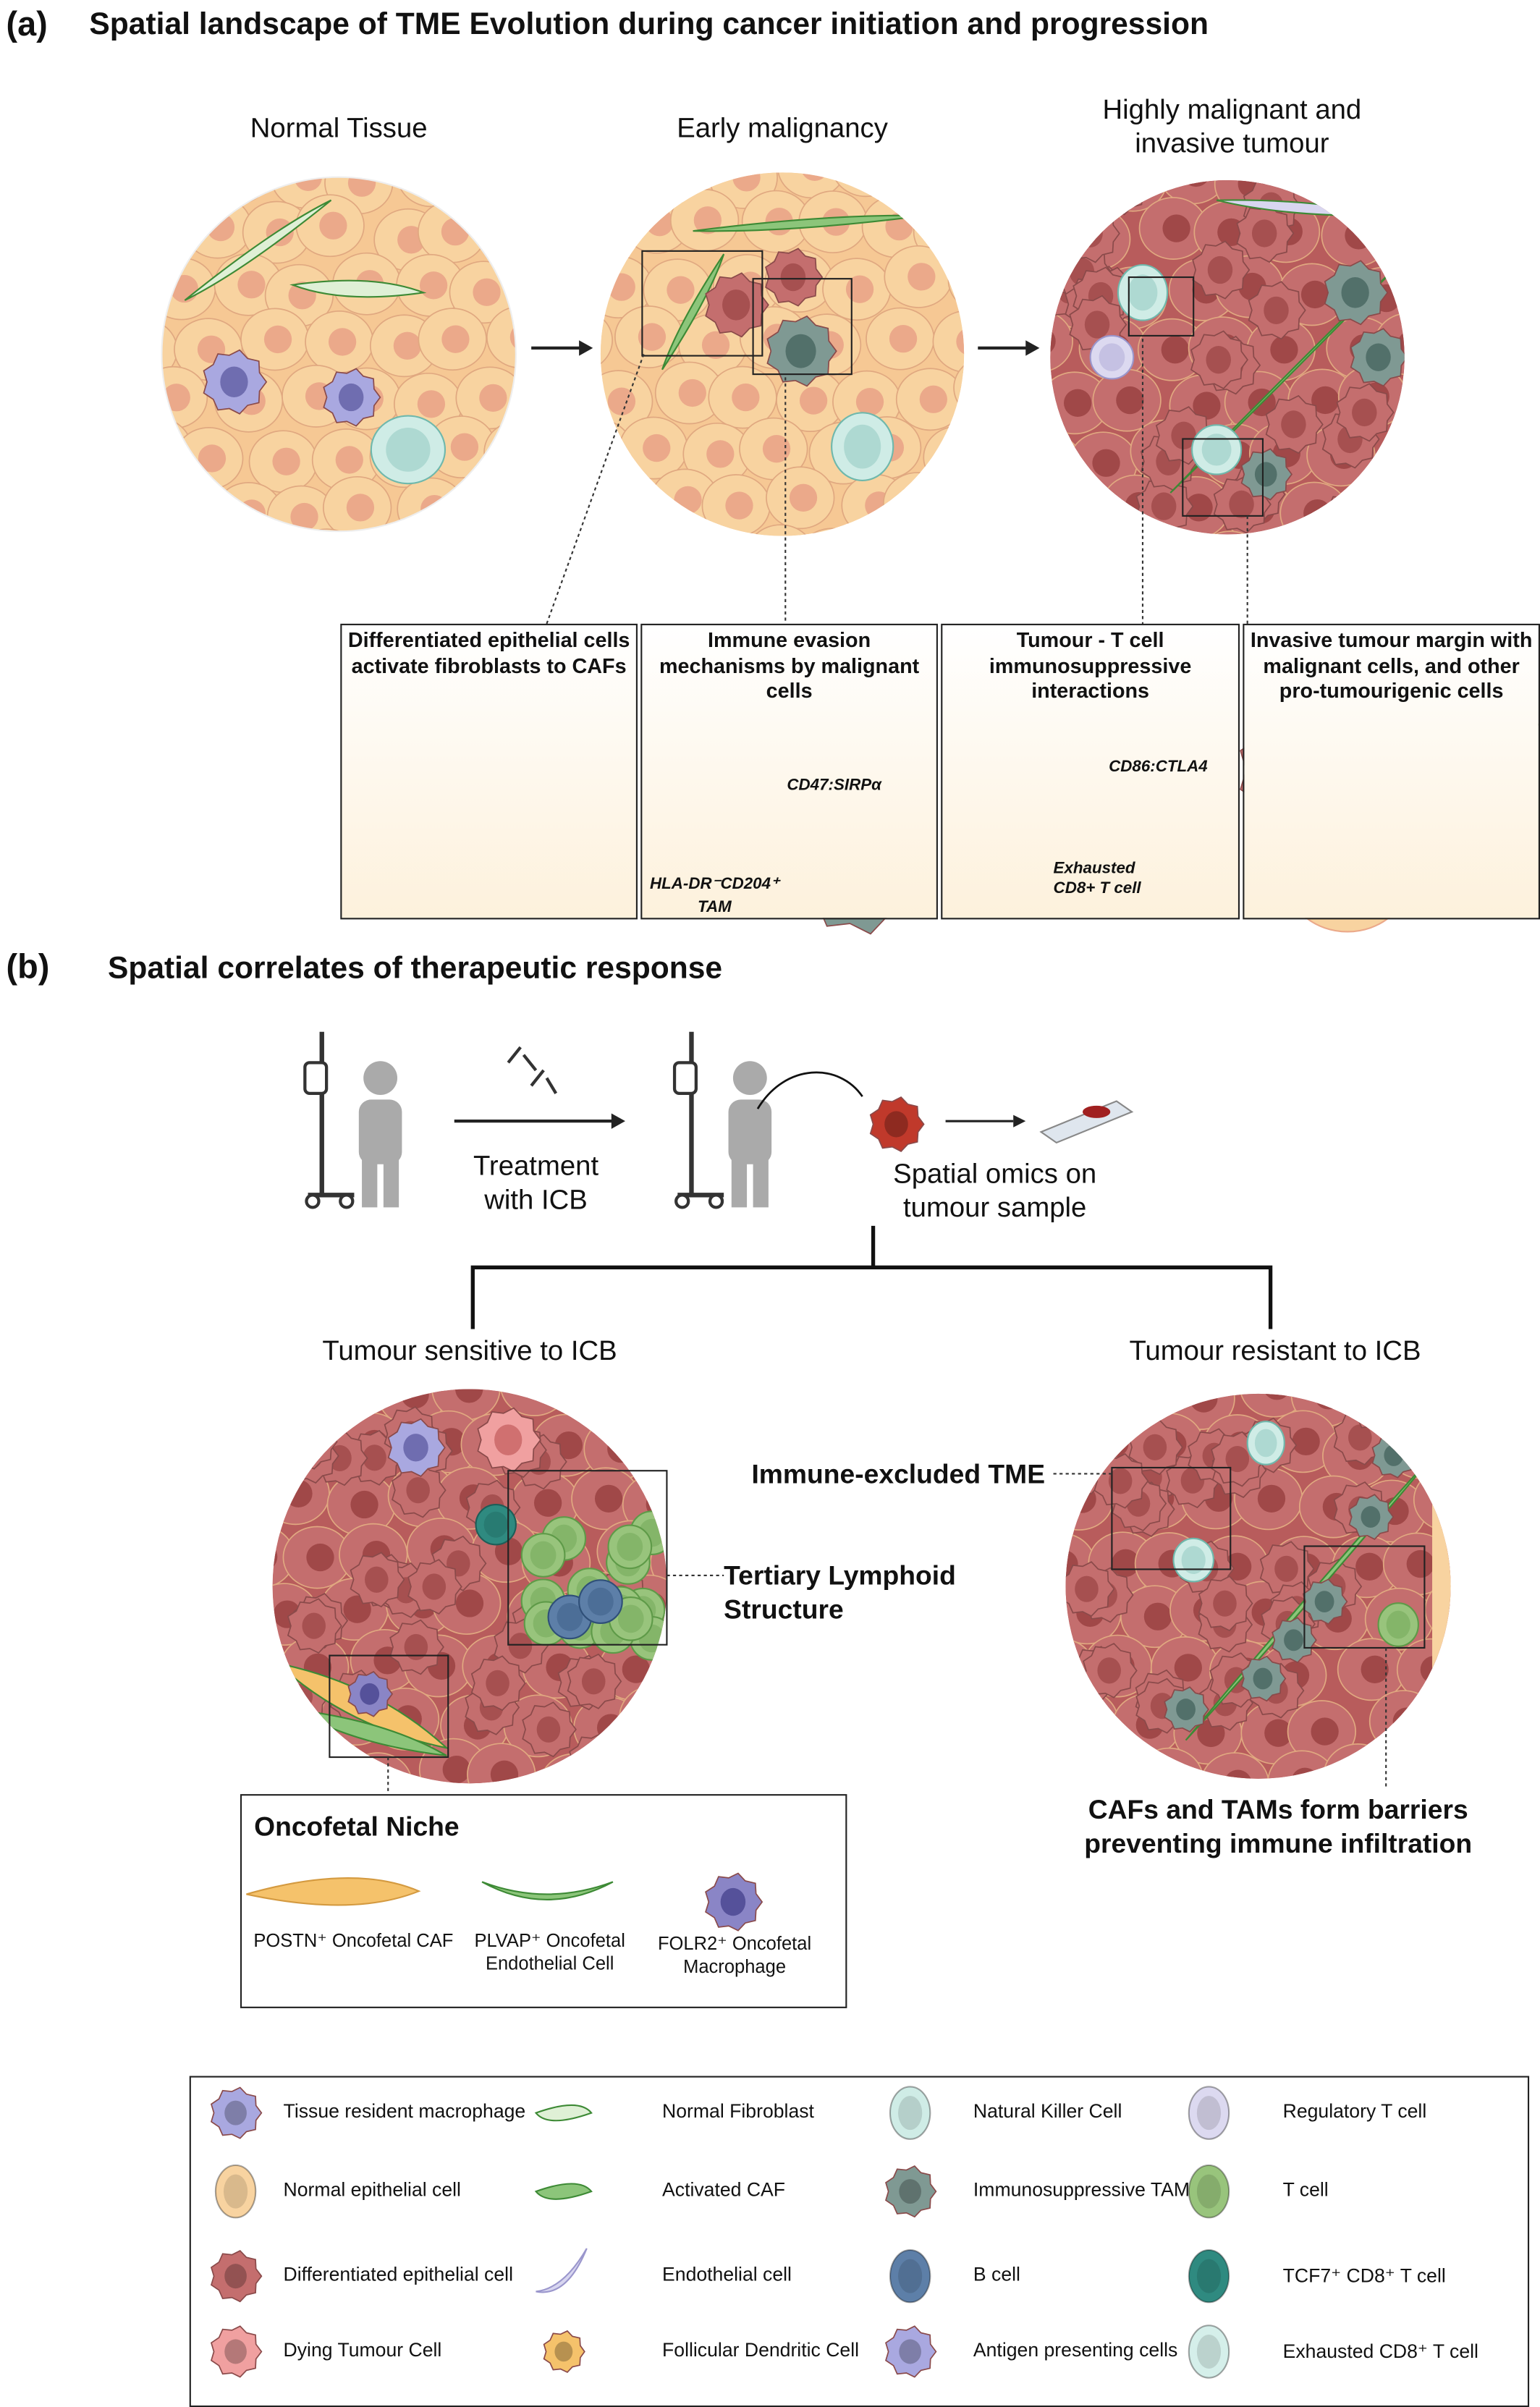 This screenshot has height=2407, width=1540. I want to click on spatial-line: tumour sample, so click(995, 1207).